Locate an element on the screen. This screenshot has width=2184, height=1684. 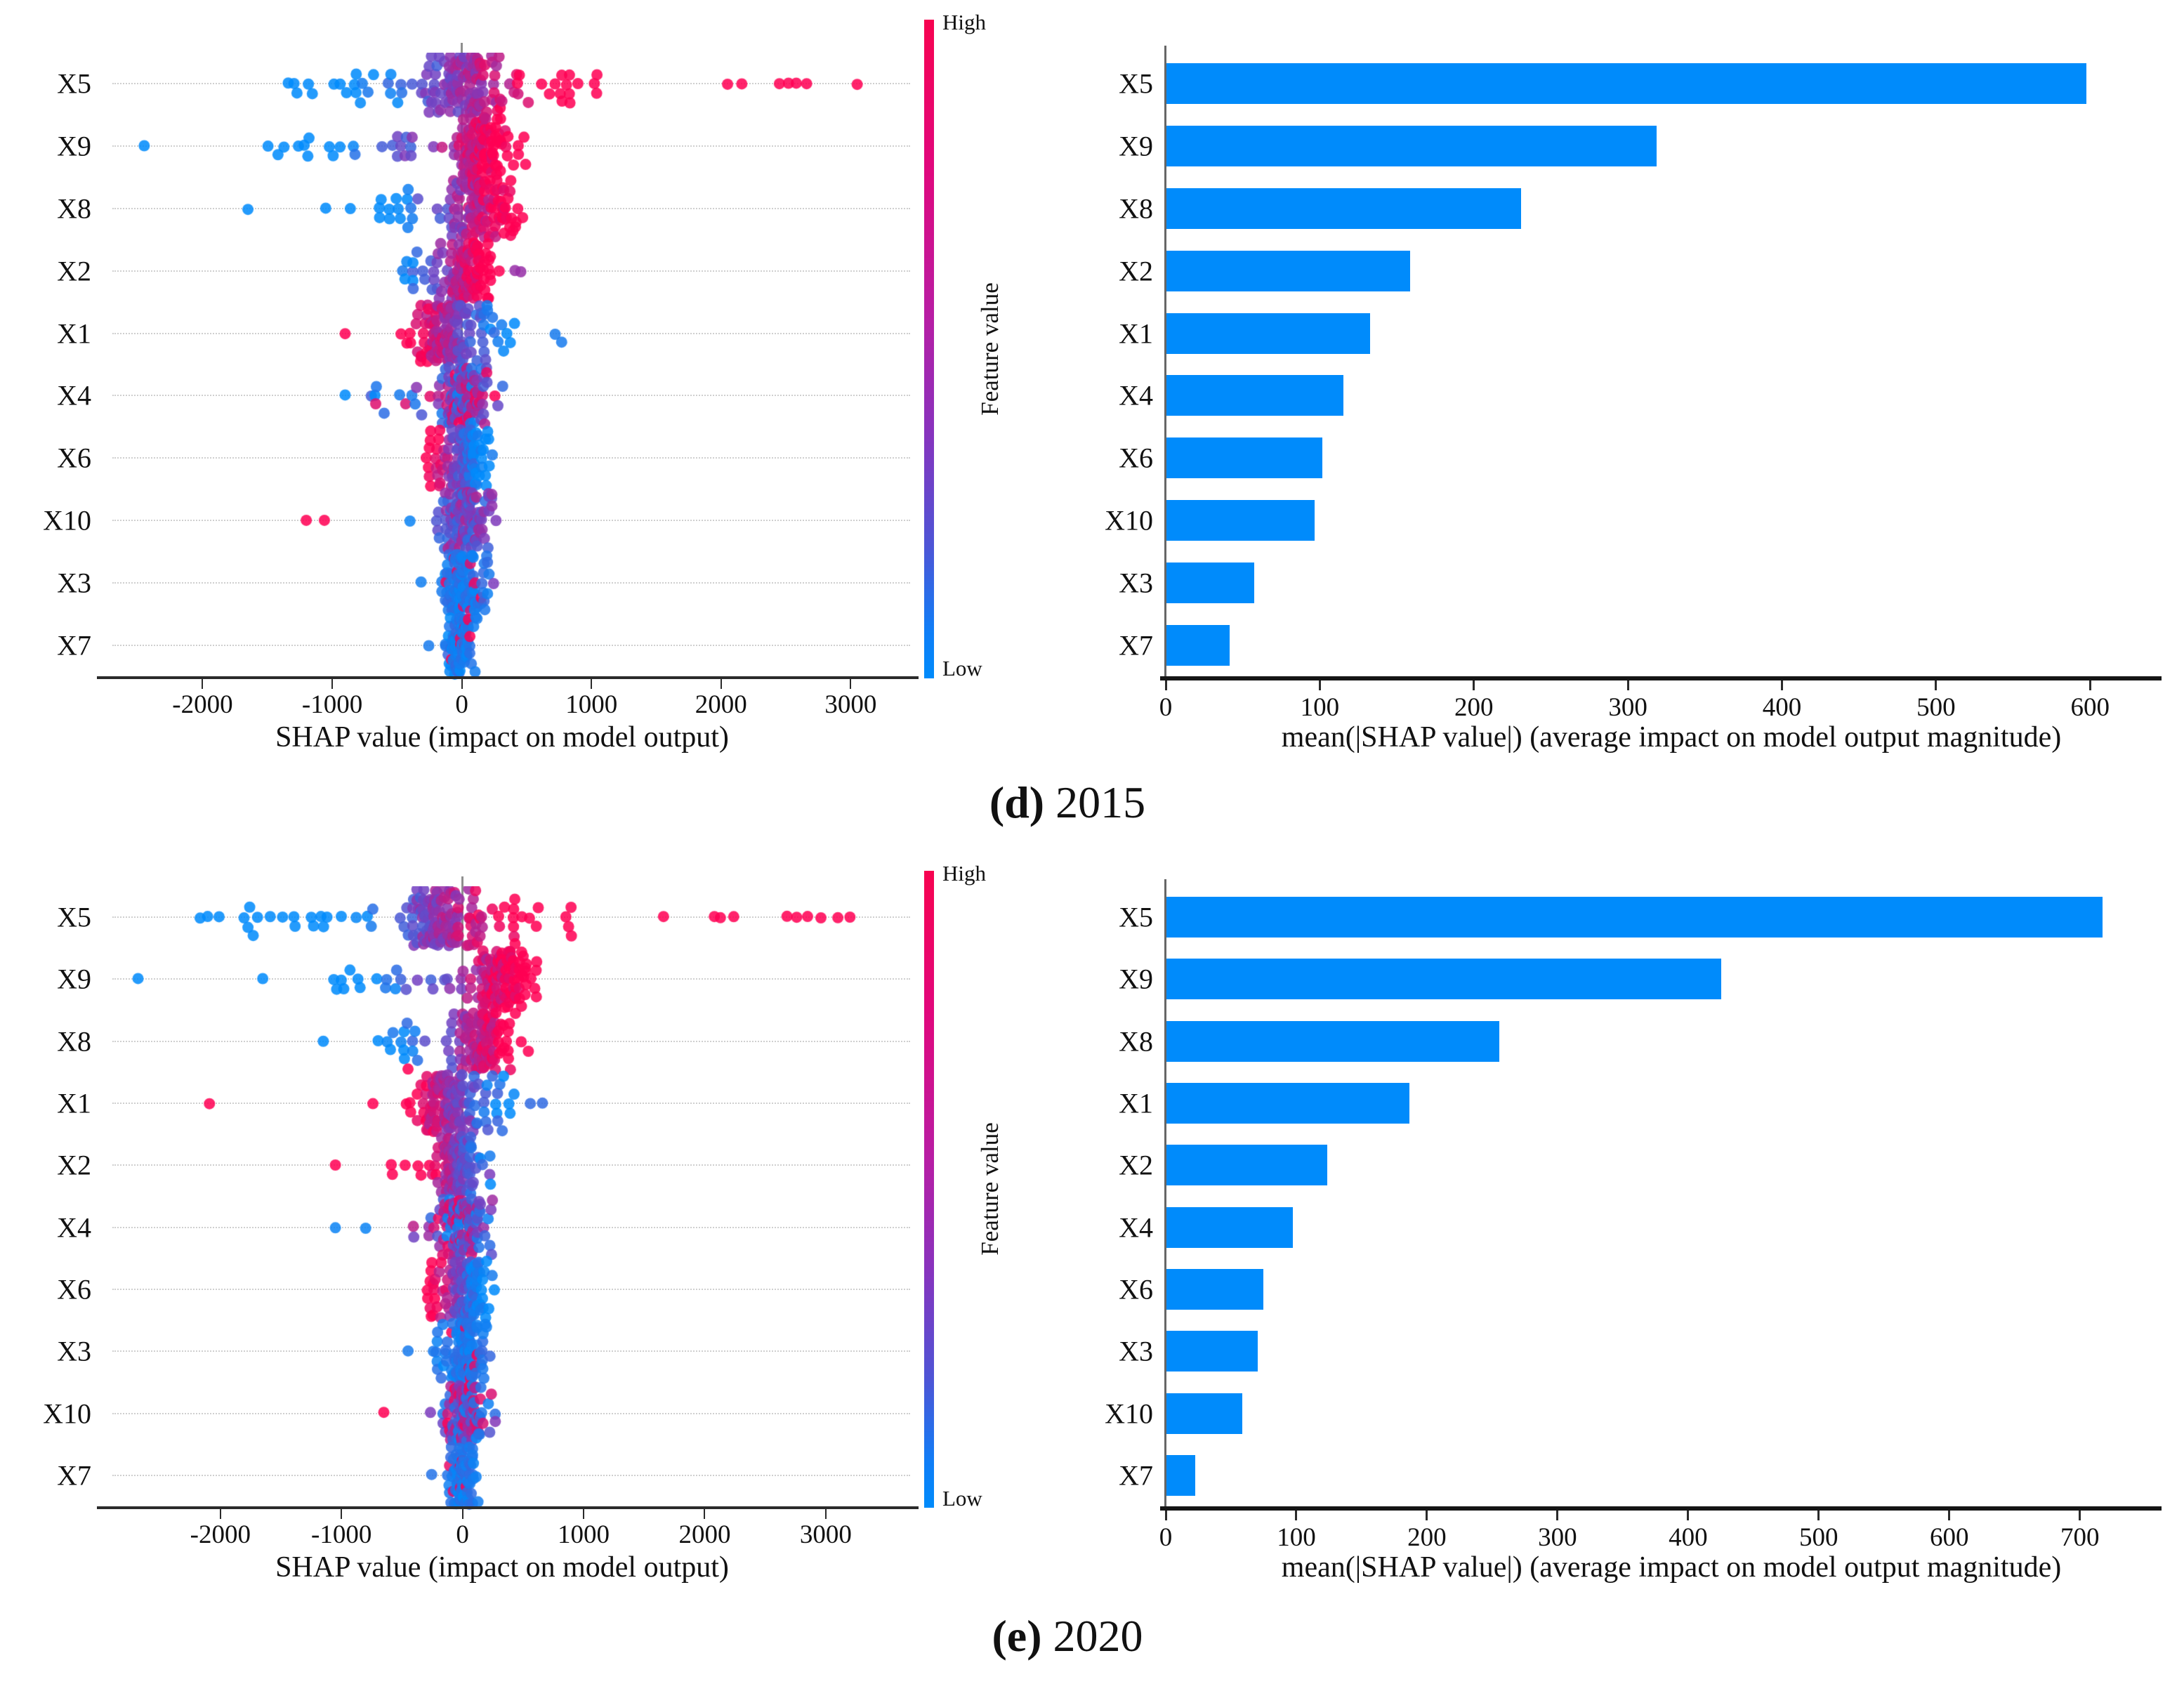
bar-feature-label-X5: X5 is located at coordinates (1136, 83).